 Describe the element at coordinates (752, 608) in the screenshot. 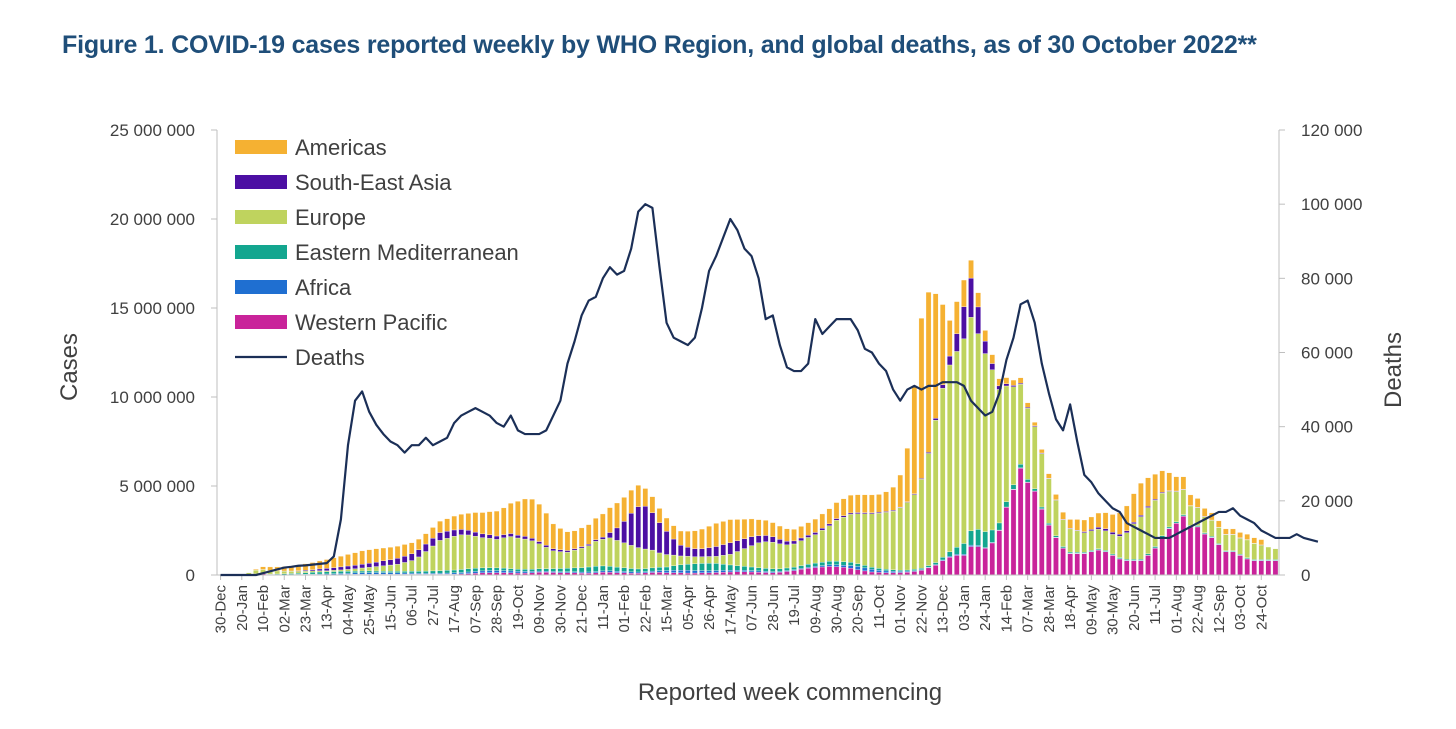

I see `x-tick-label: 07-Jun` at that location.